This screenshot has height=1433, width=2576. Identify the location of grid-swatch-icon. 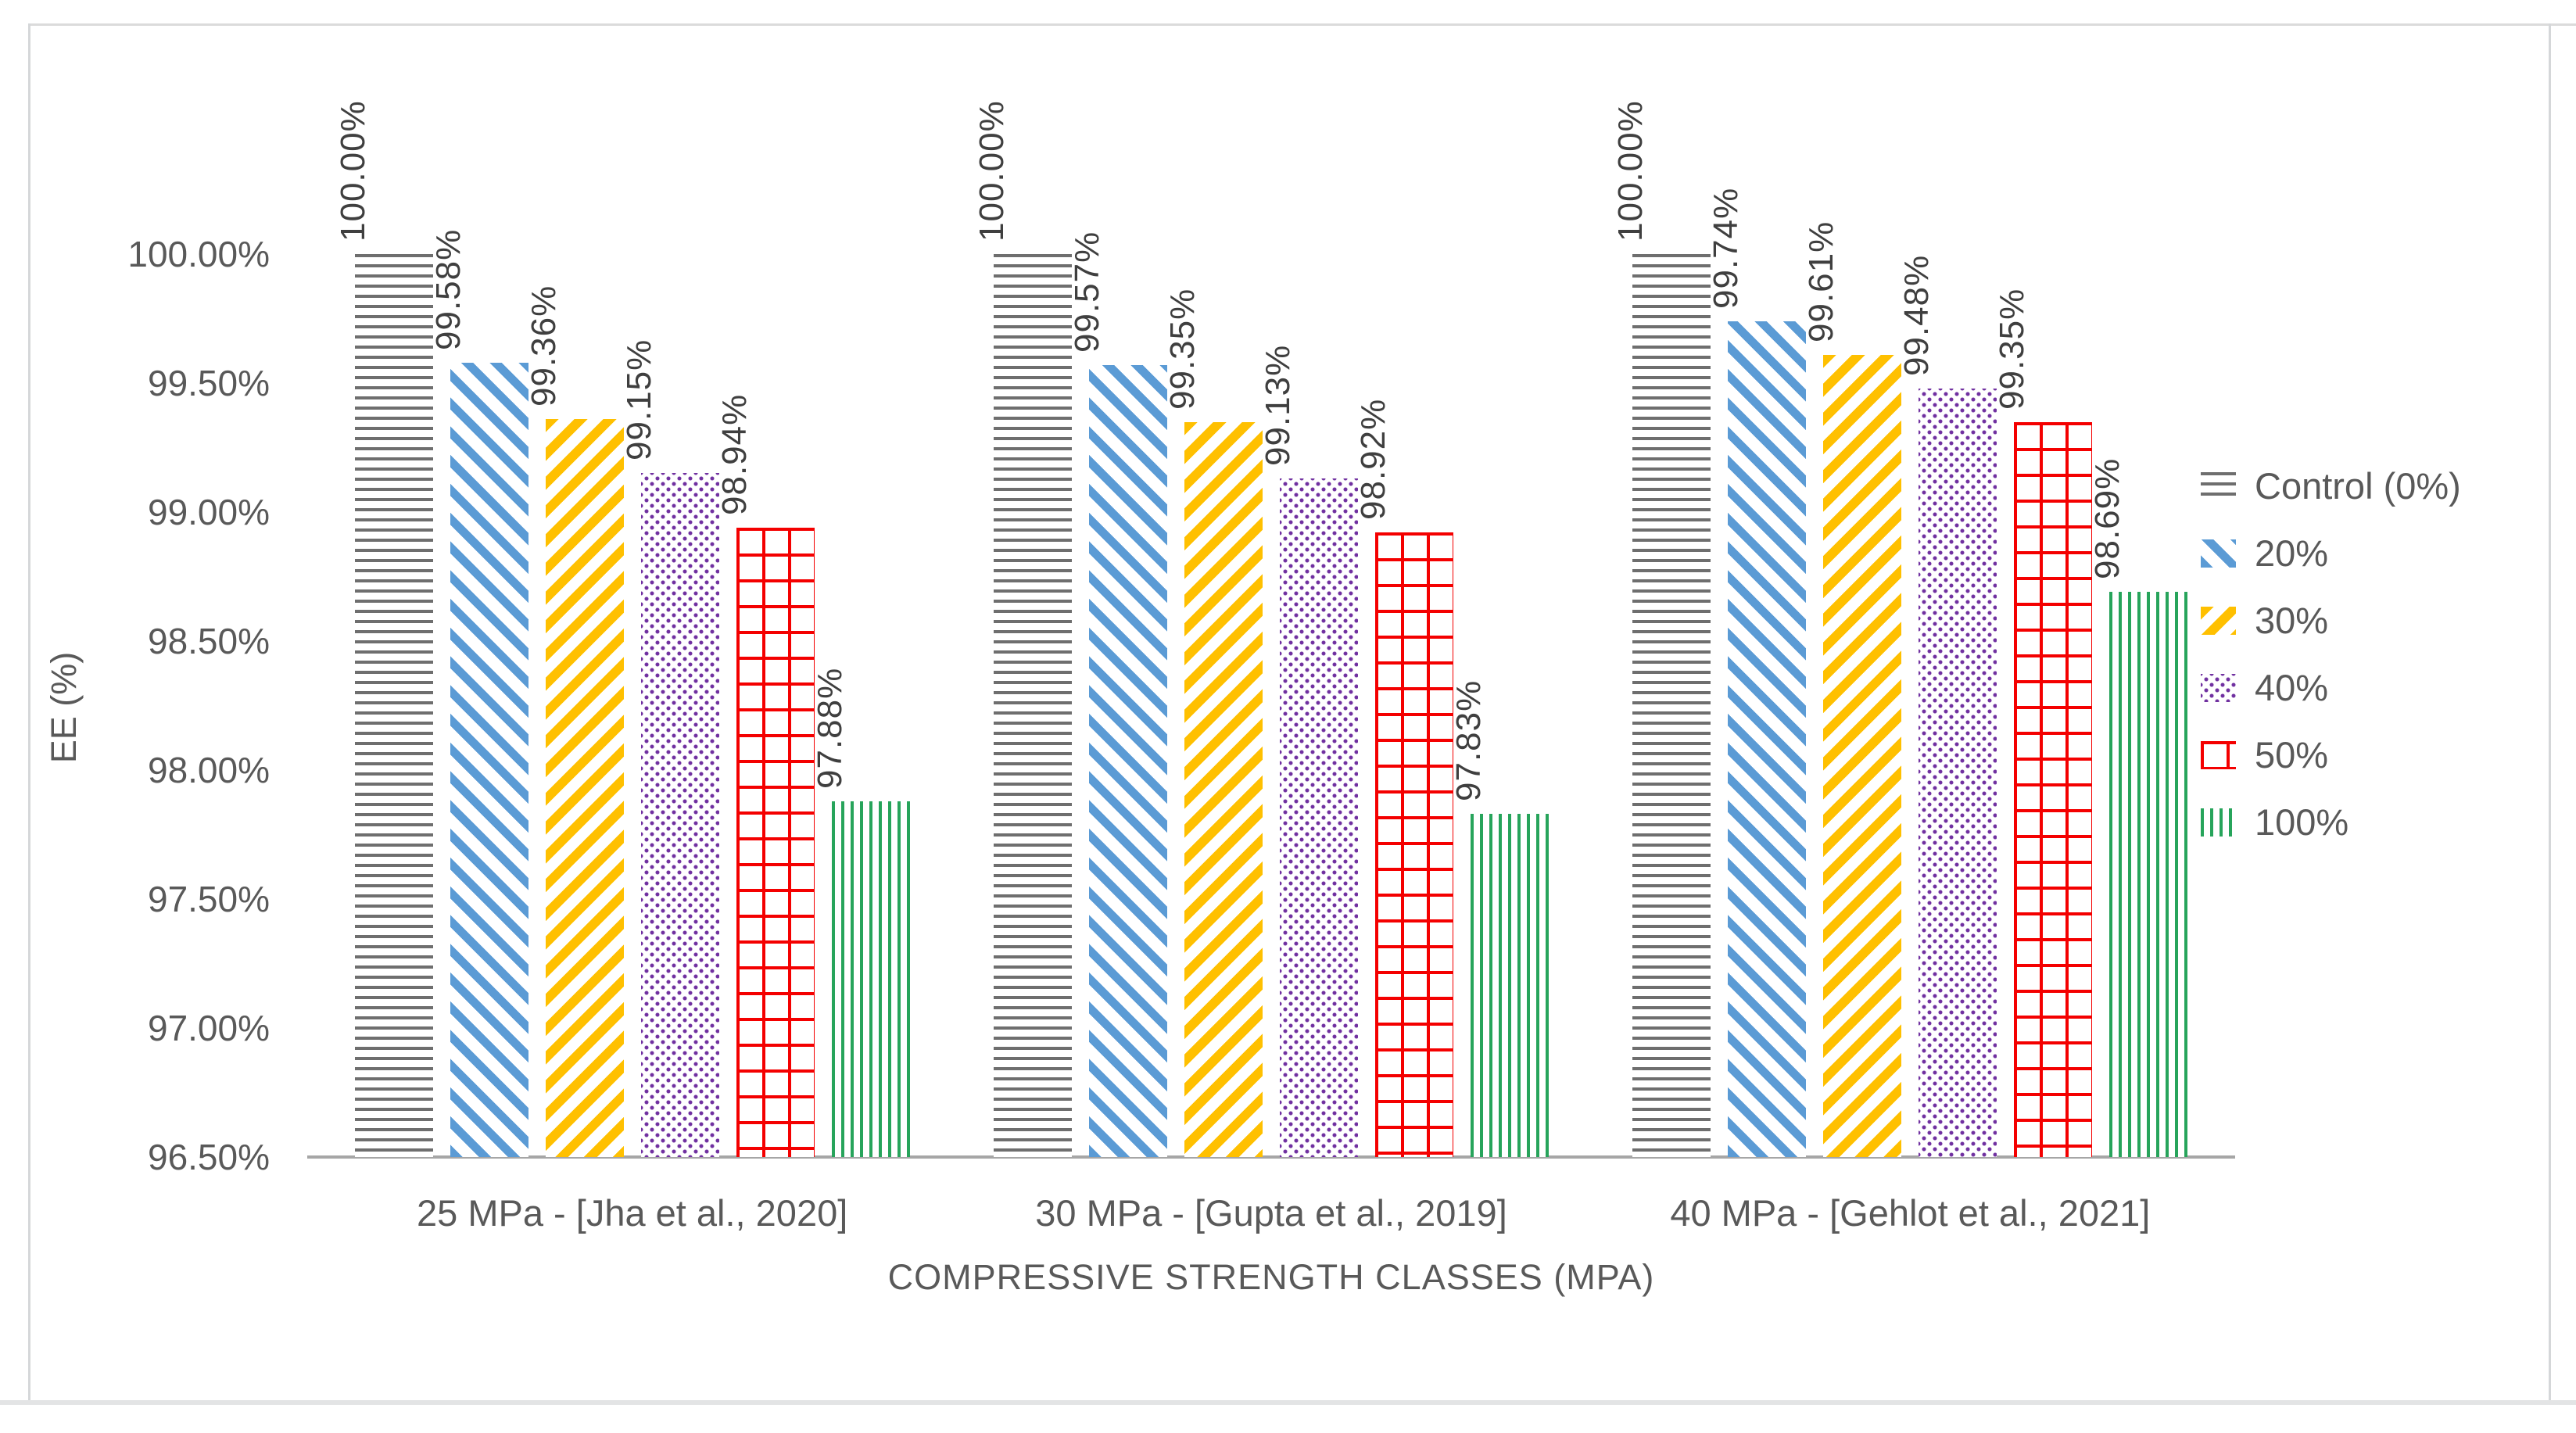
(2218, 754).